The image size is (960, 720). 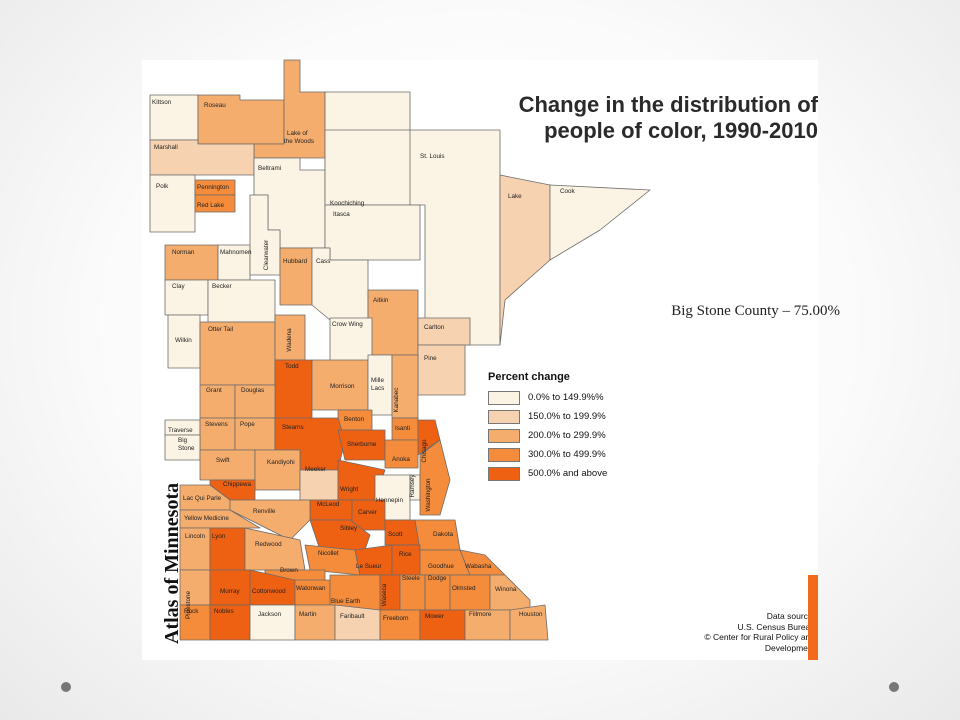 What do you see at coordinates (681, 130) in the screenshot?
I see `title-line-2: people of color, 1990-2010` at bounding box center [681, 130].